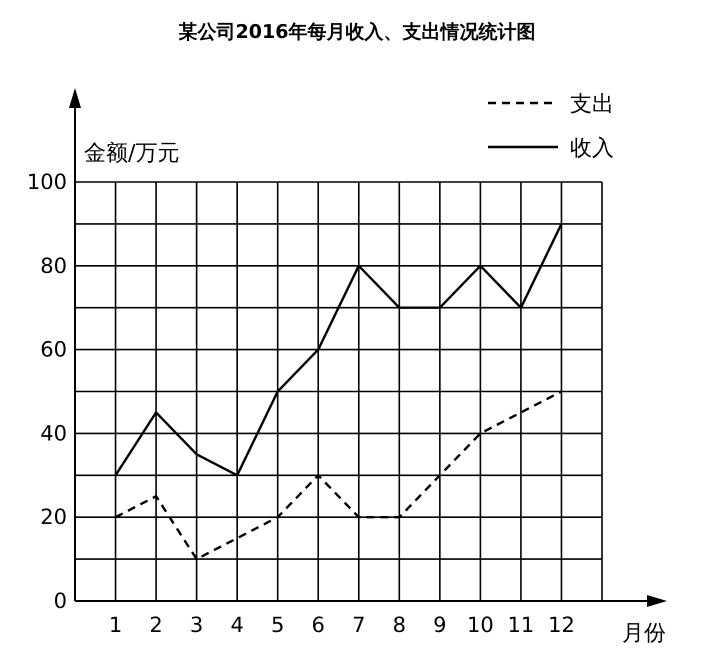 This screenshot has width=715, height=651. What do you see at coordinates (359, 625) in the screenshot?
I see `x-tick-label: 7` at bounding box center [359, 625].